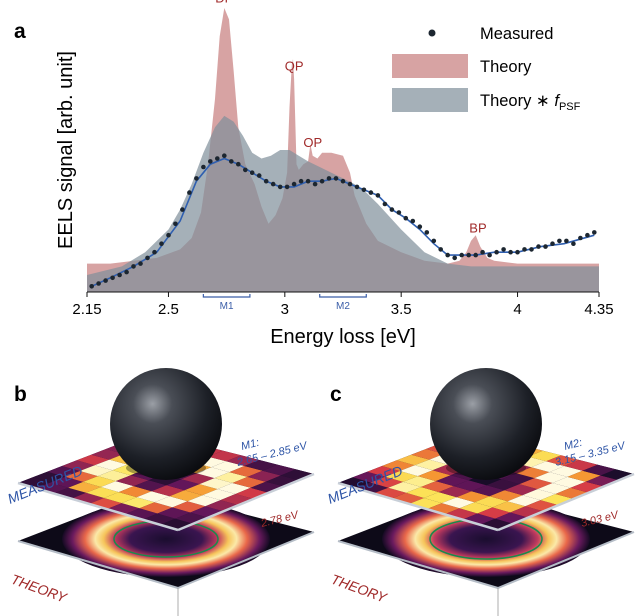 The image size is (641, 616). What do you see at coordinates (516, 34) in the screenshot?
I see `legend-measured-label: Measured` at bounding box center [516, 34].